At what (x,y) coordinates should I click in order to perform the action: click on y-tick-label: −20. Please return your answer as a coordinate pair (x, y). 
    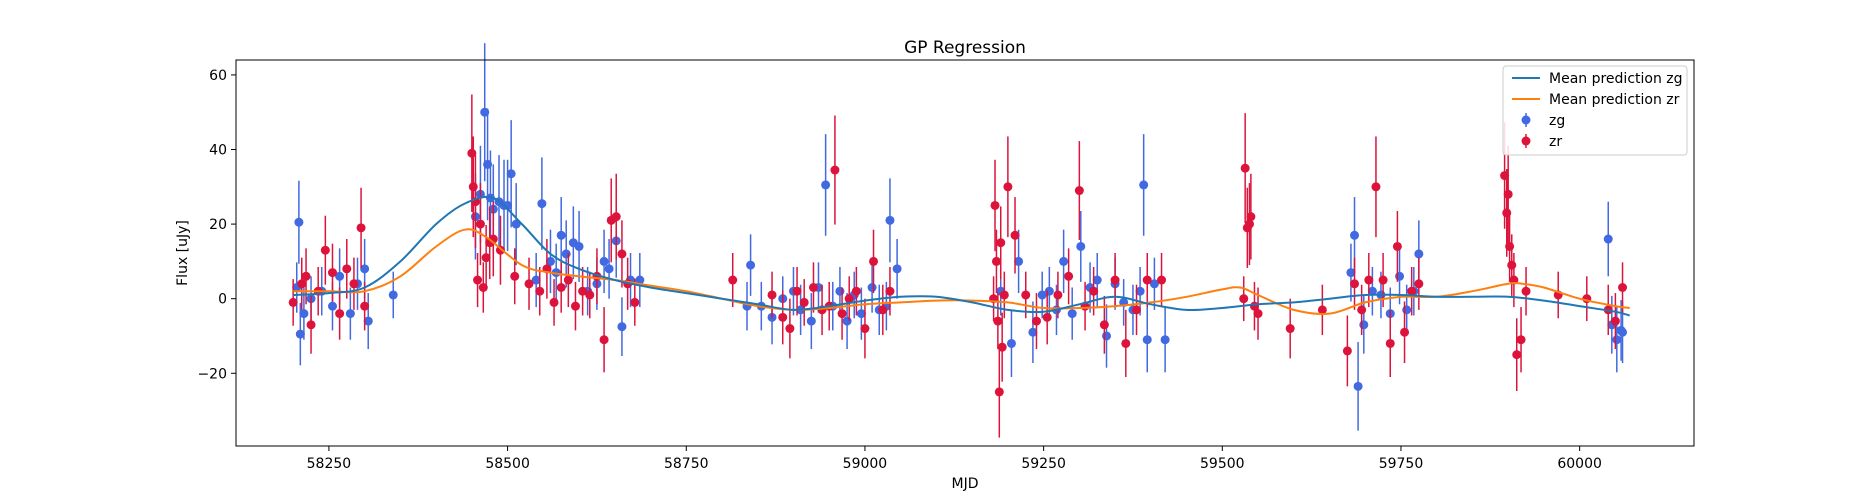
    Looking at the image, I should click on (212, 374).